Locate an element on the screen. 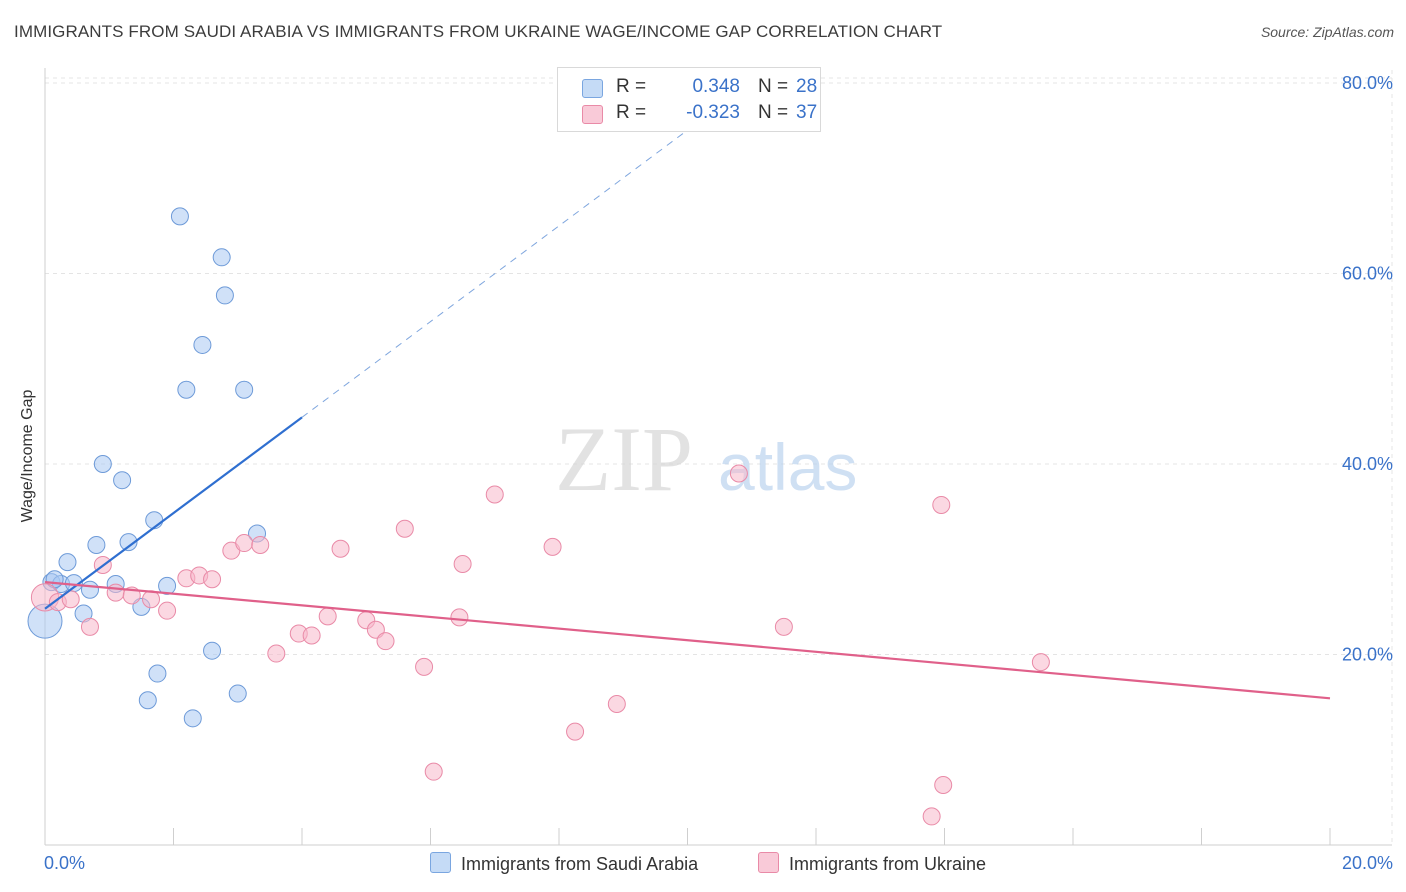 Image resolution: width=1406 pixels, height=892 pixels. trend-line-saudi-arabia is located at coordinates (173, 513).